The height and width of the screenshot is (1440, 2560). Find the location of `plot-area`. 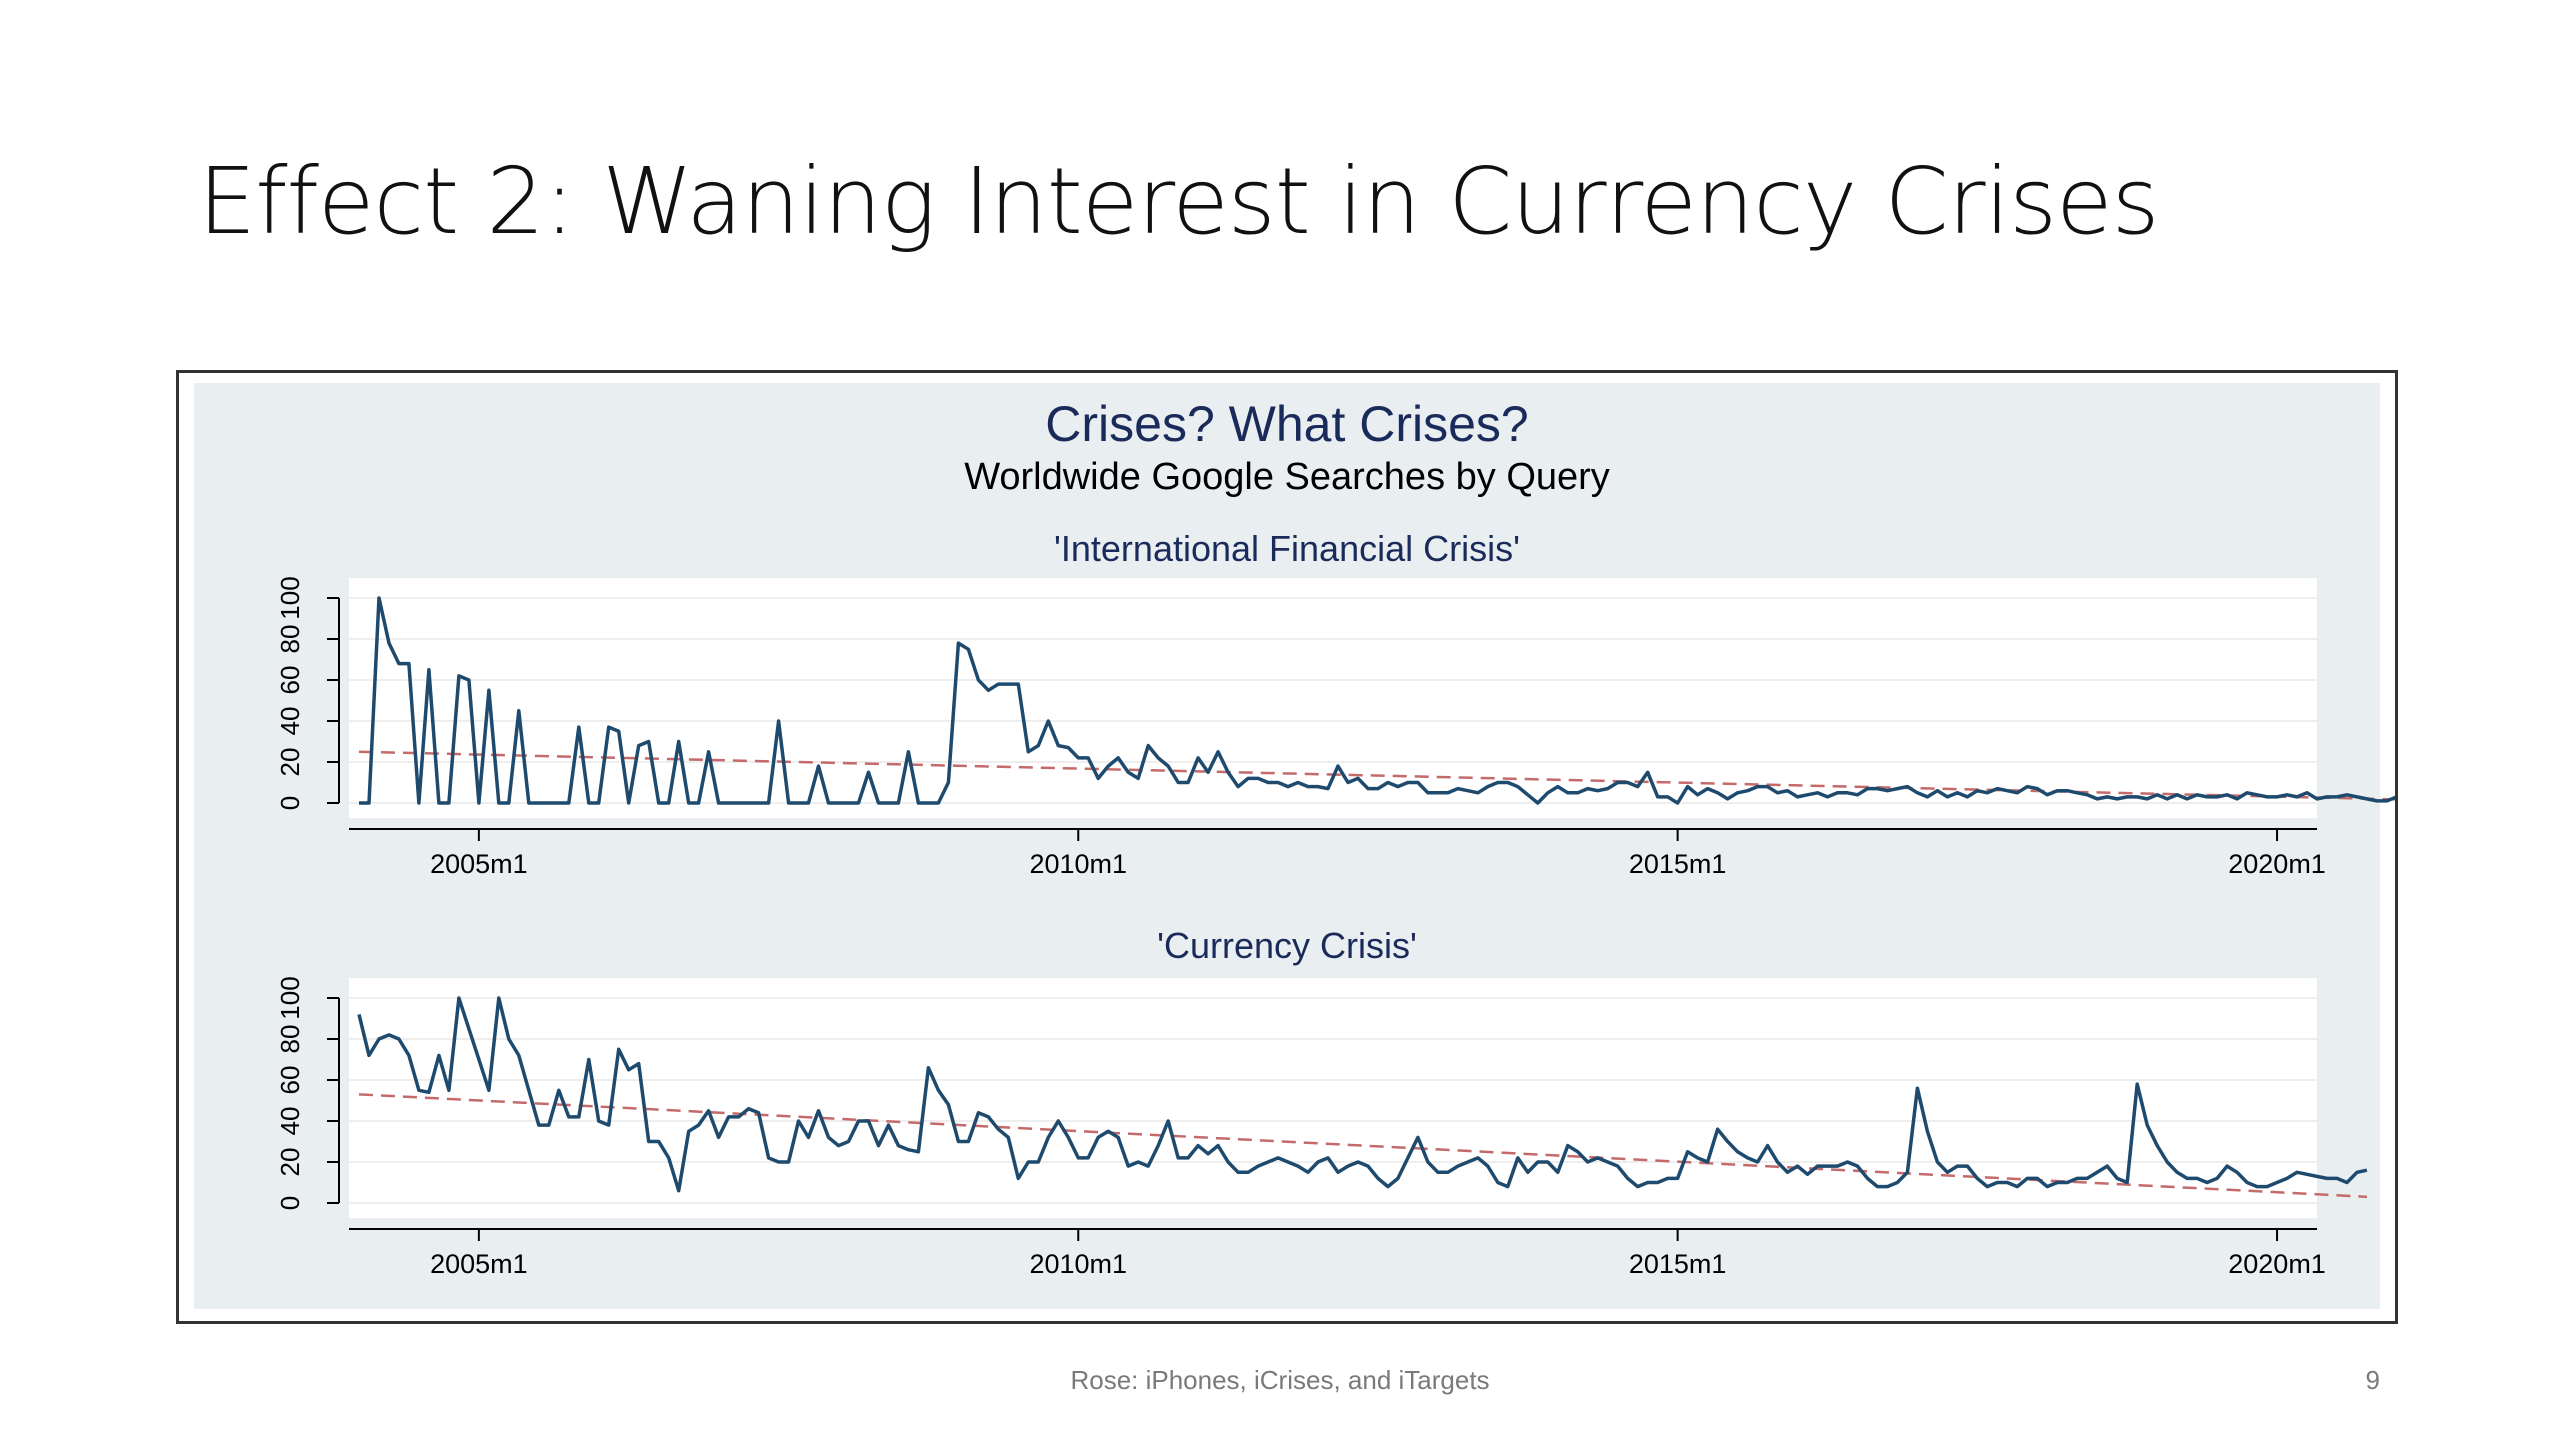

plot-area is located at coordinates (1333, 698).